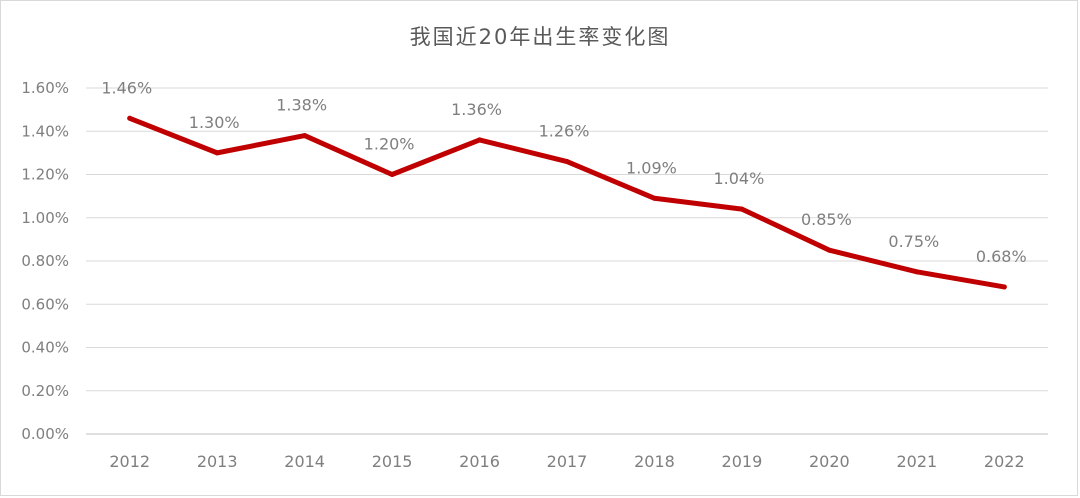  I want to click on y-tick-label: 0.20%, so click(45, 391).